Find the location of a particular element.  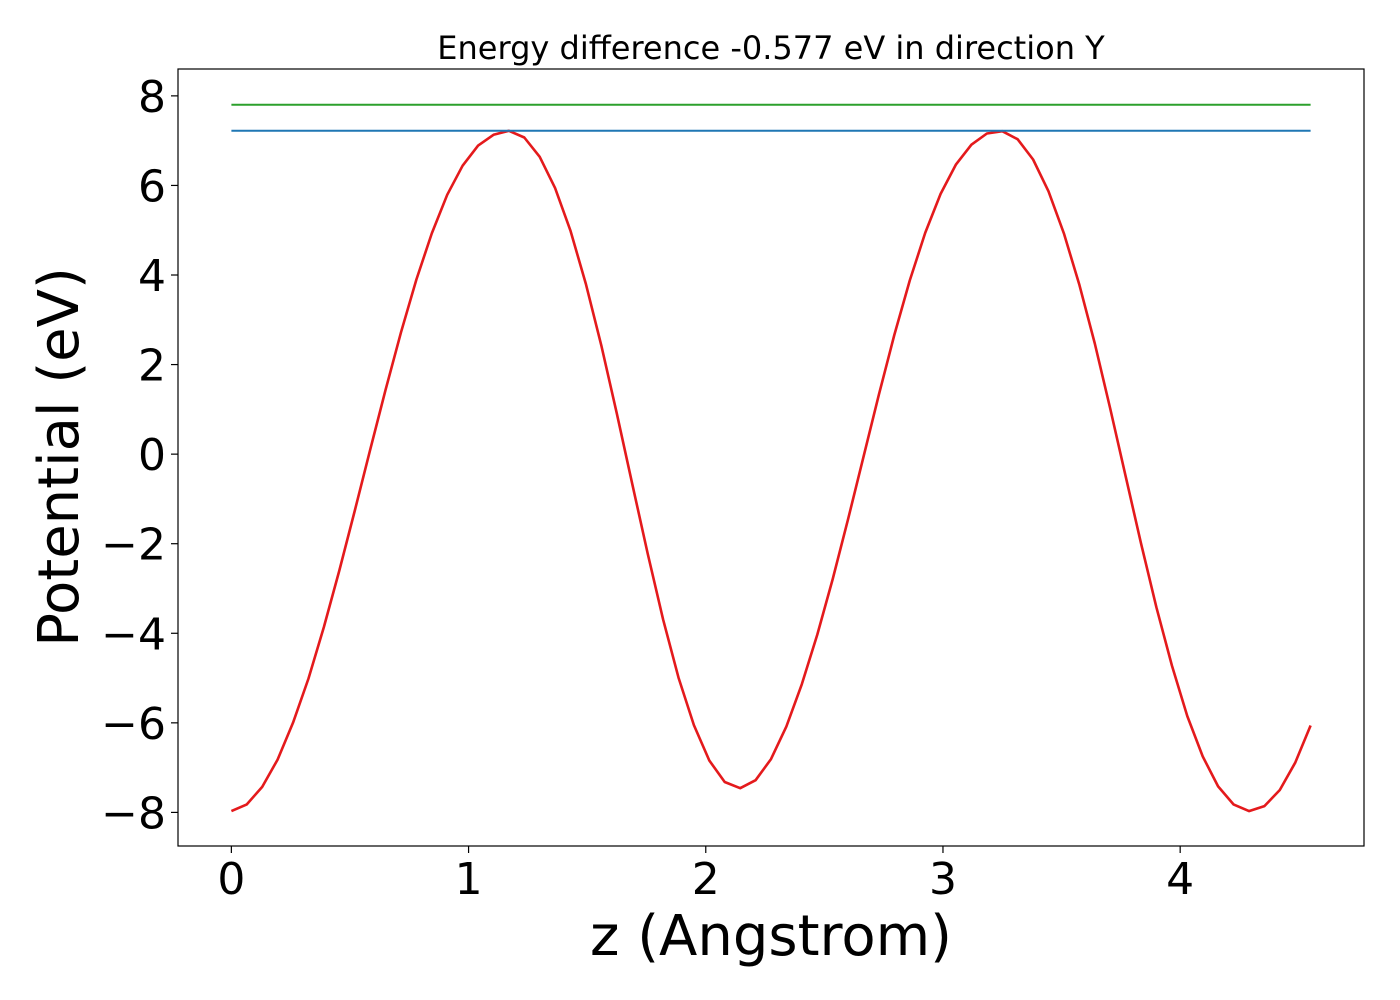

y-tick-label: 4 is located at coordinates (152, 276).